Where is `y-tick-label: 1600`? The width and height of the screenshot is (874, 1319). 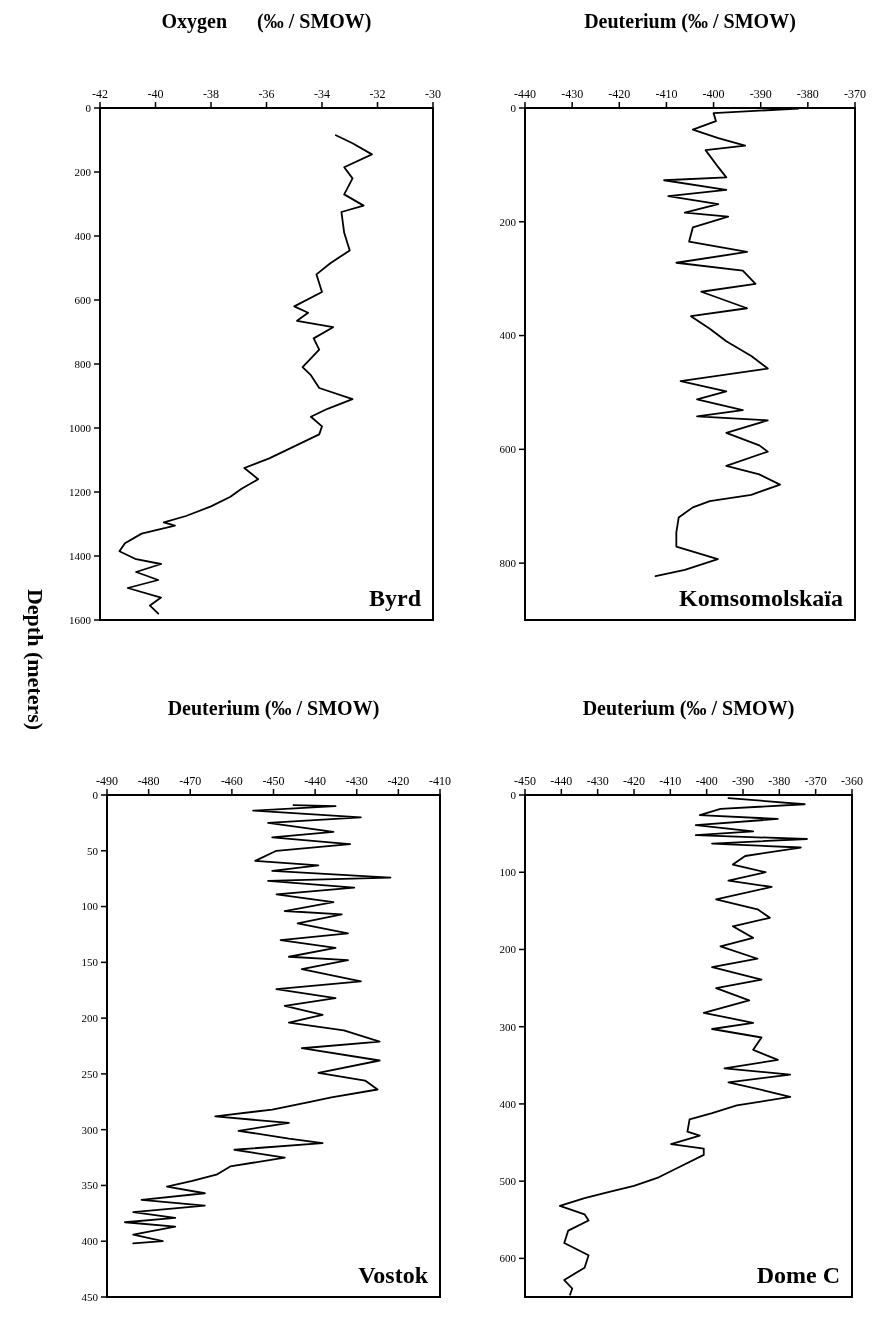
y-tick-label: 1600 is located at coordinates (80, 619).